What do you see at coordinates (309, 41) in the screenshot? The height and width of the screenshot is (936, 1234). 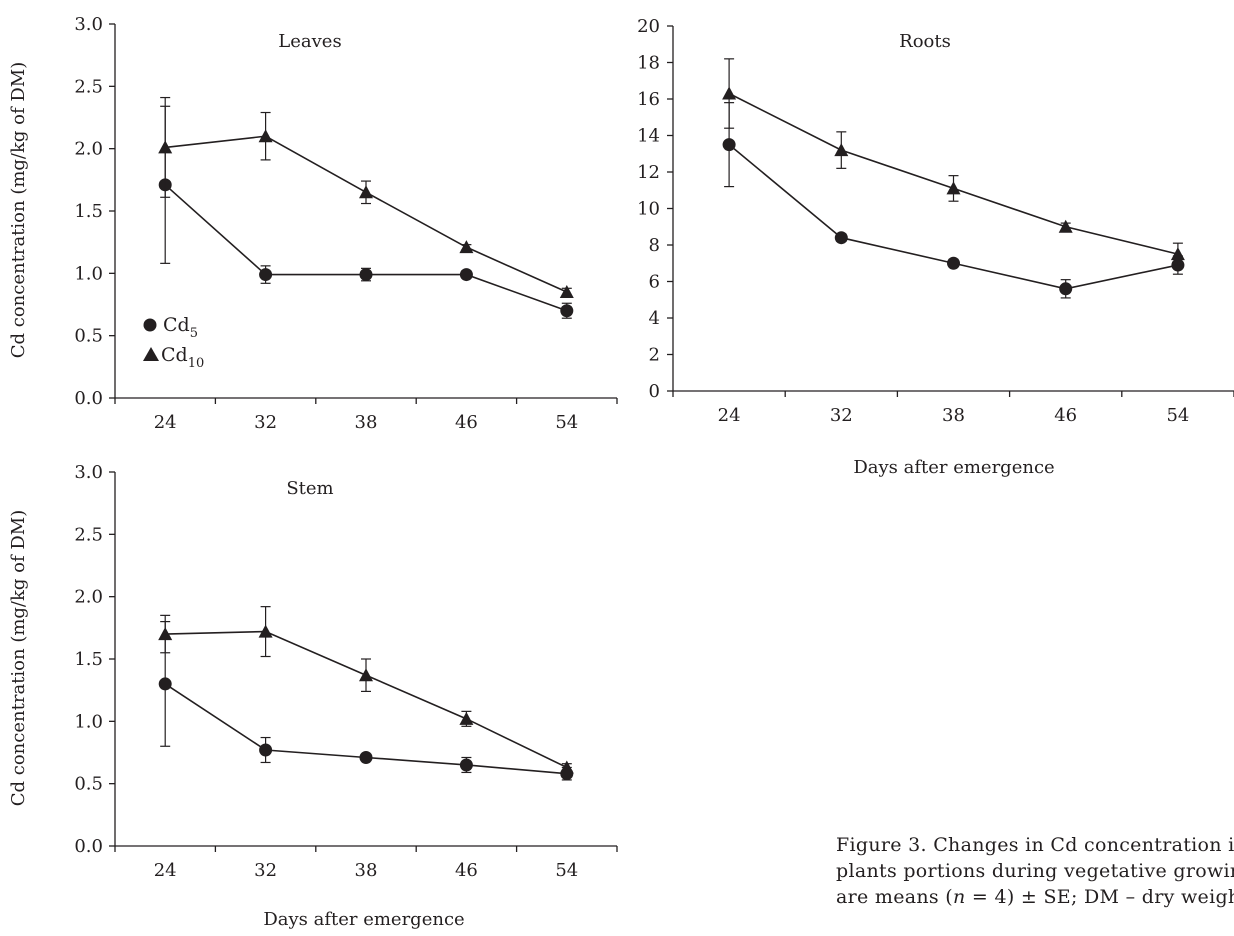 I see `leaves-chart-title: Leaves` at bounding box center [309, 41].